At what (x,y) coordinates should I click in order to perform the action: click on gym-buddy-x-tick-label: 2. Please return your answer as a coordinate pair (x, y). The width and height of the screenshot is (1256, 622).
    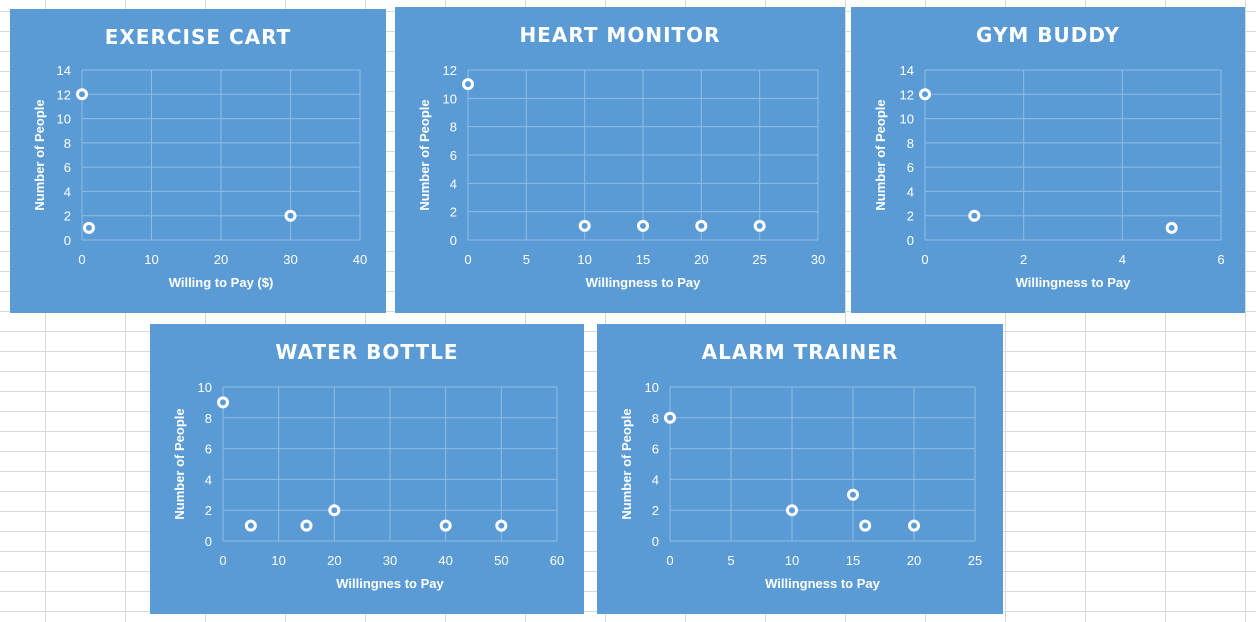
    Looking at the image, I should click on (1023, 259).